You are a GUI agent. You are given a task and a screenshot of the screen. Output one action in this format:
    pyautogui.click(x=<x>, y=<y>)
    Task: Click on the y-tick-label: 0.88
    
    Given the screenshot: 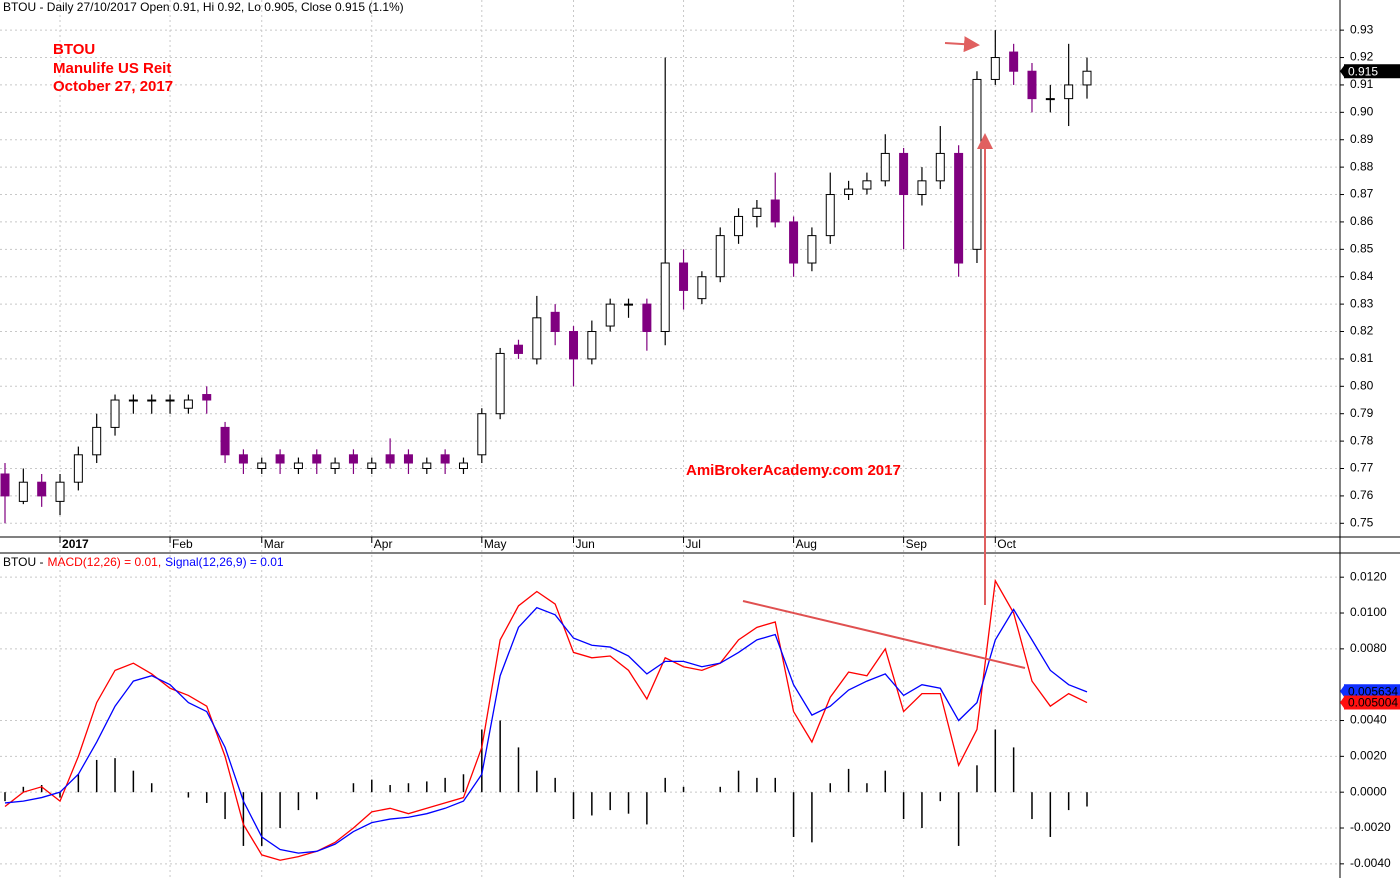 What is the action you would take?
    pyautogui.click(x=1362, y=166)
    